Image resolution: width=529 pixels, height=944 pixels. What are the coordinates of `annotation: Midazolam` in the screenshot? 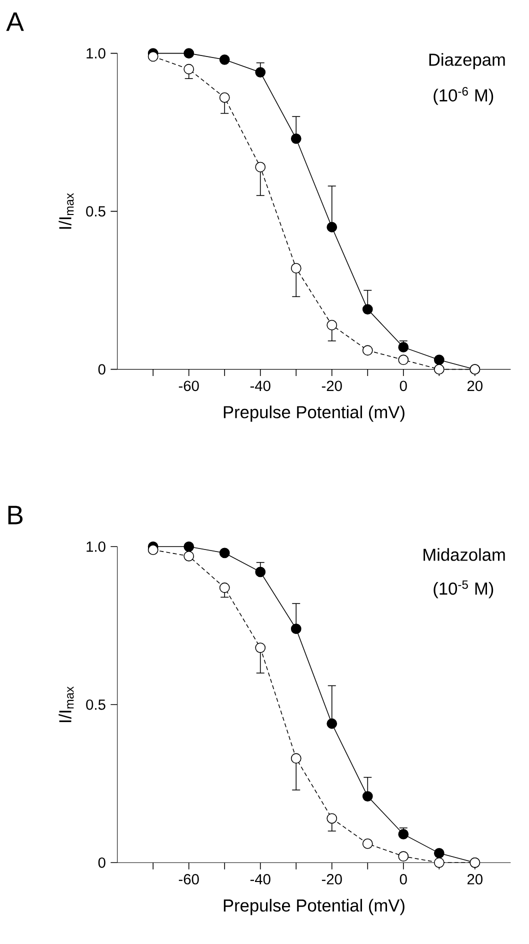 It's located at (464, 554).